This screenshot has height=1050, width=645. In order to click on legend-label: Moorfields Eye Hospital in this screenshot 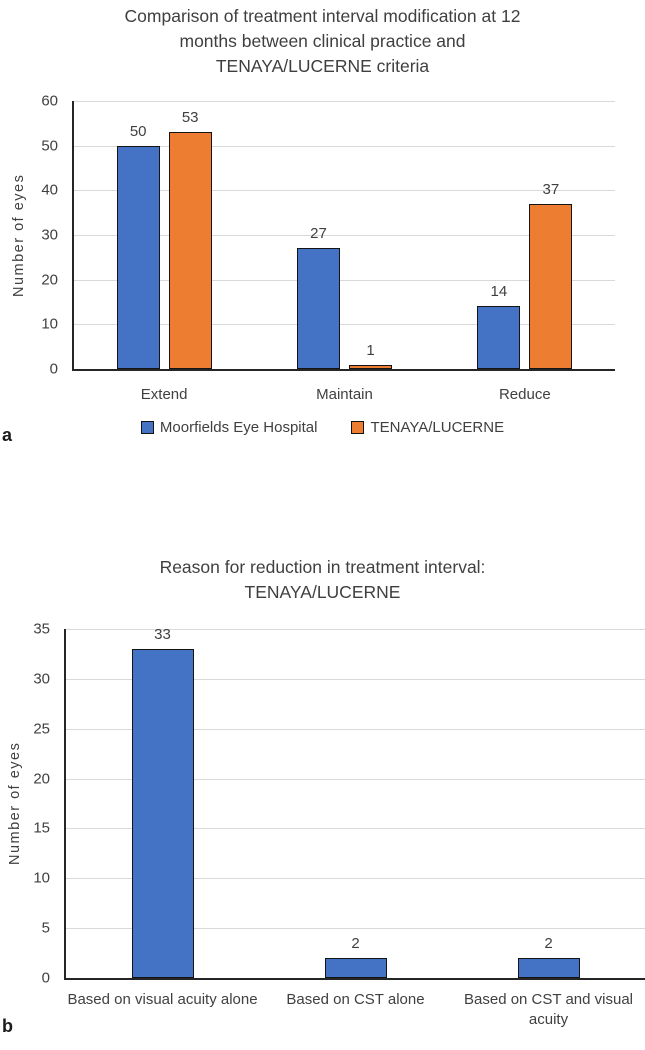, I will do `click(238, 427)`.